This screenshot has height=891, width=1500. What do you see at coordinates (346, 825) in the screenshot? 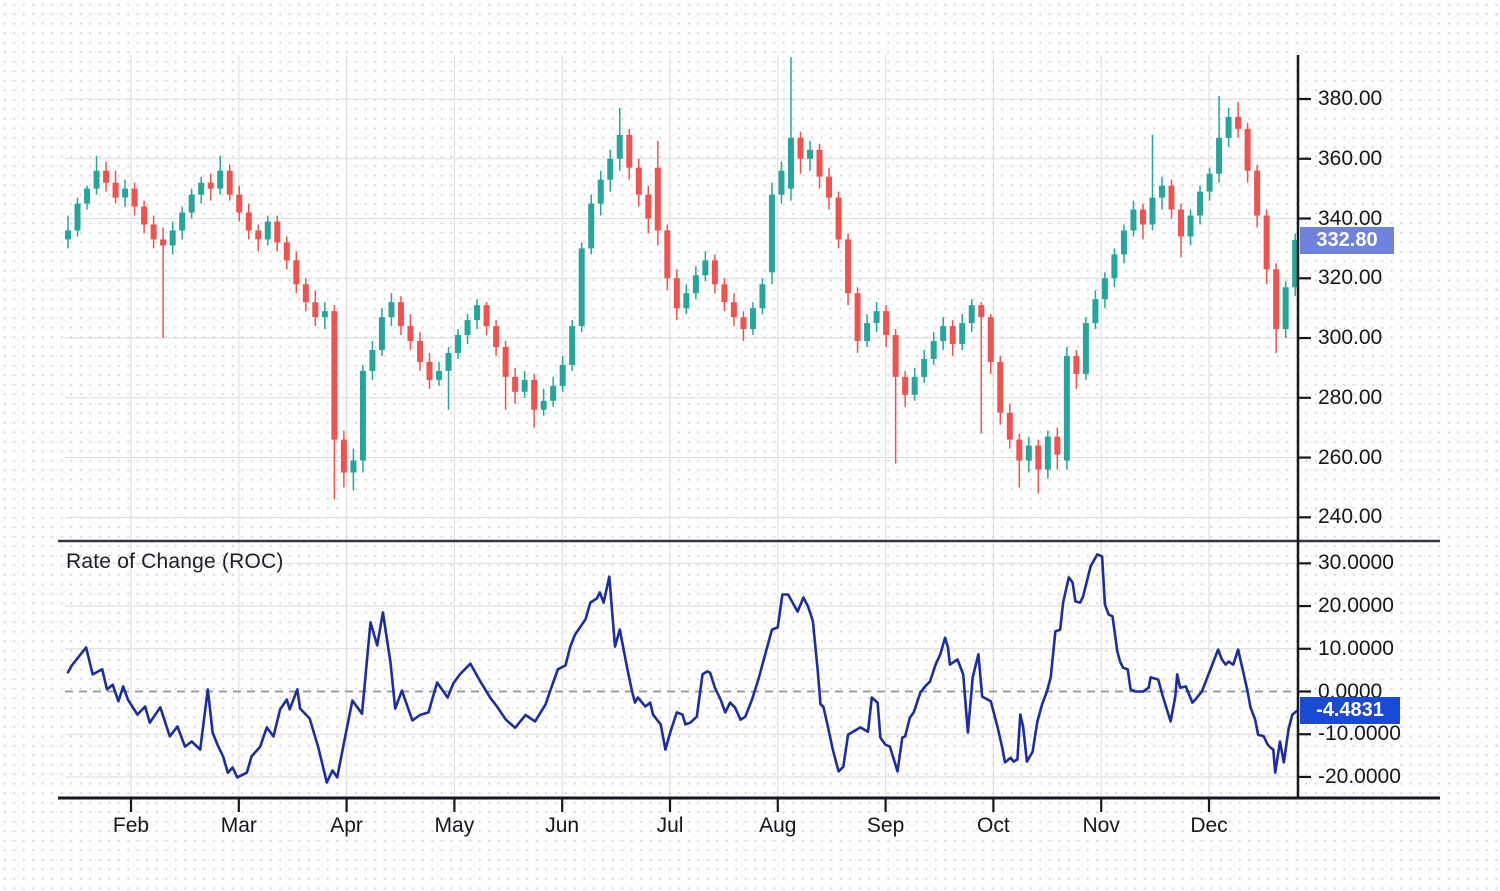
I see `month-label: Apr` at bounding box center [346, 825].